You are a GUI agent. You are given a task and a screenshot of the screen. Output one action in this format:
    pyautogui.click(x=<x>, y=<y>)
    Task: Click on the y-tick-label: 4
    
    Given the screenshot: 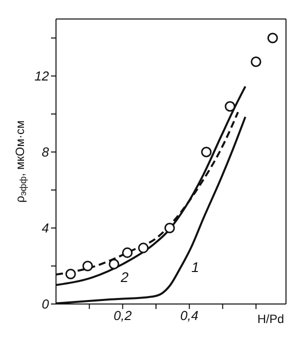 What is the action you would take?
    pyautogui.click(x=45, y=228)
    